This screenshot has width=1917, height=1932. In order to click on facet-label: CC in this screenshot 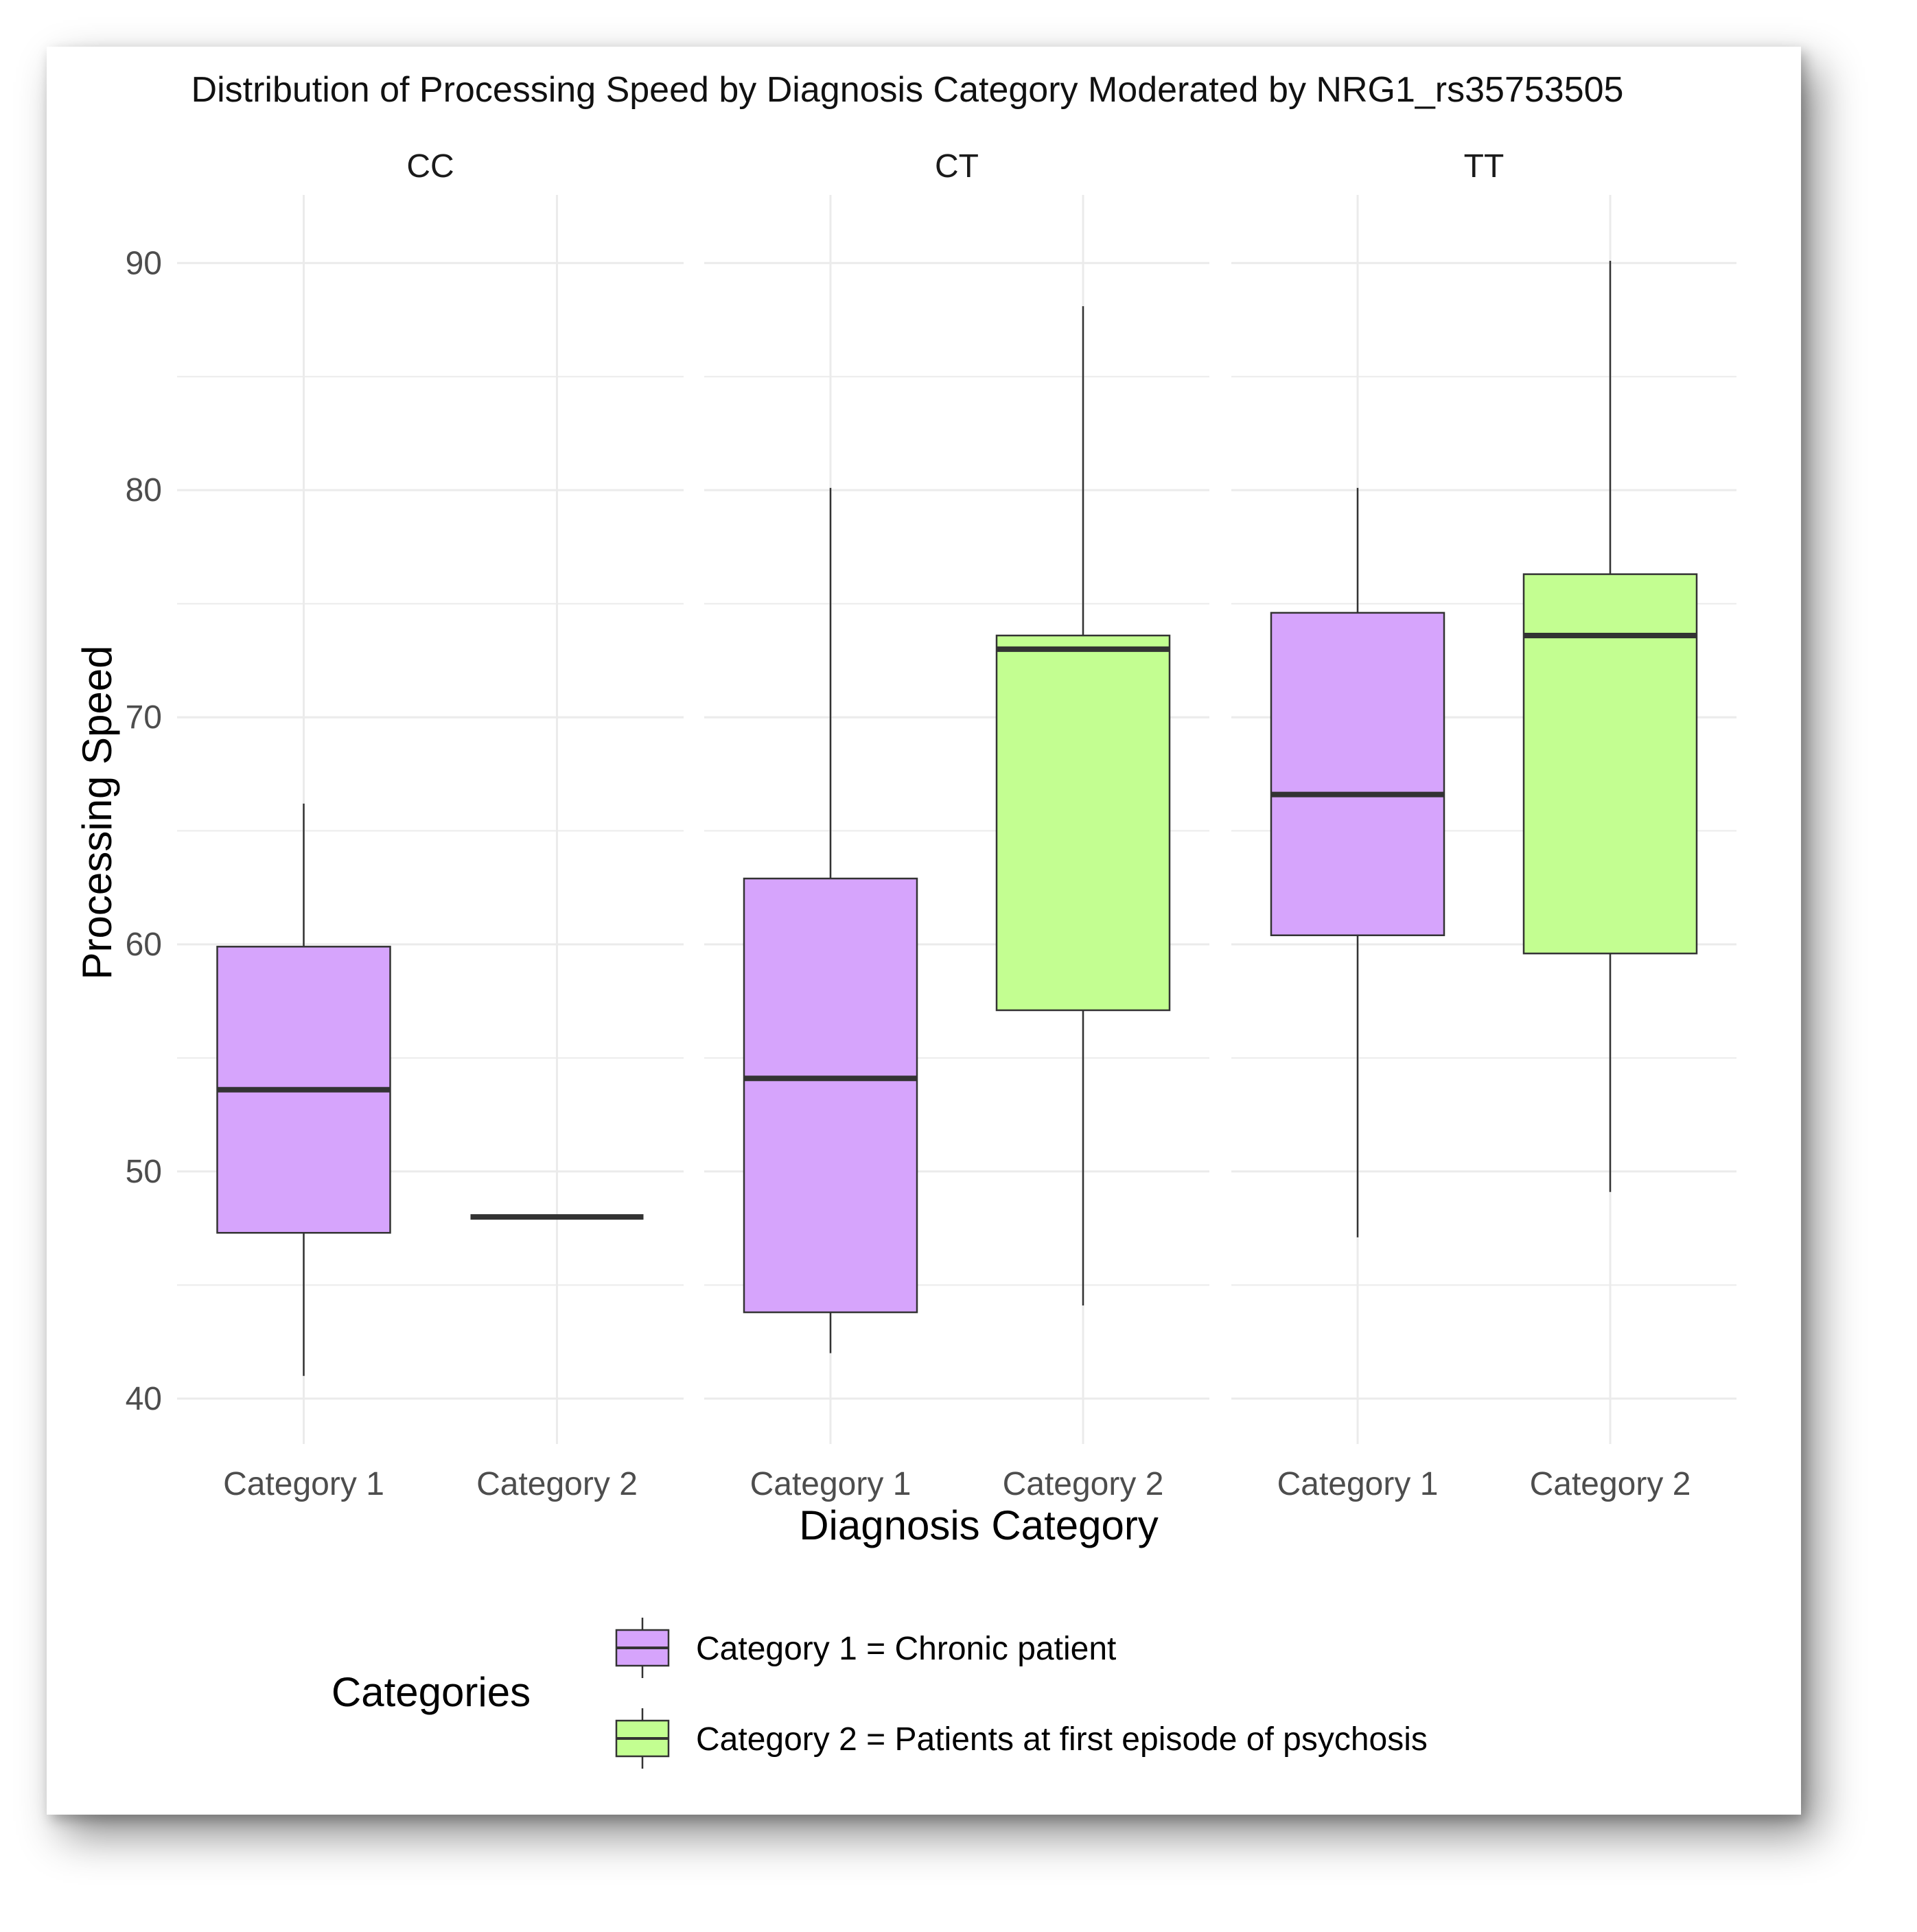, I will do `click(430, 166)`.